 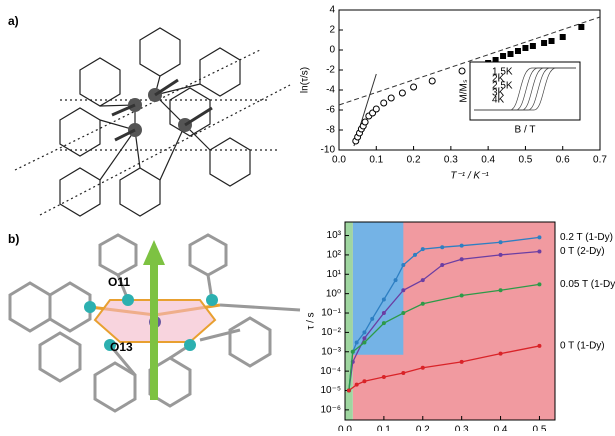 I want to click on x-tick-label: 0.7, so click(x=600, y=160).